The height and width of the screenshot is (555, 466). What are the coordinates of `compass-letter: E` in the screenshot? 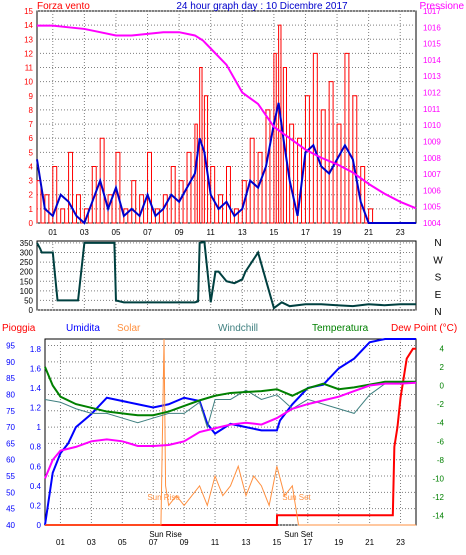 It's located at (438, 295).